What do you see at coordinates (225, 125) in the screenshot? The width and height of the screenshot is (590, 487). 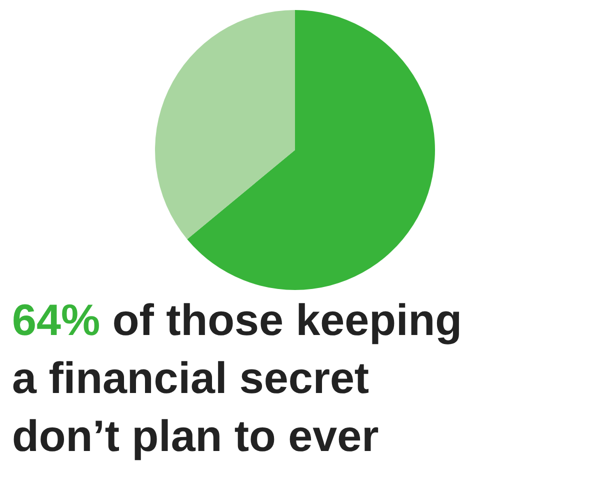 I see `pie-slice` at bounding box center [225, 125].